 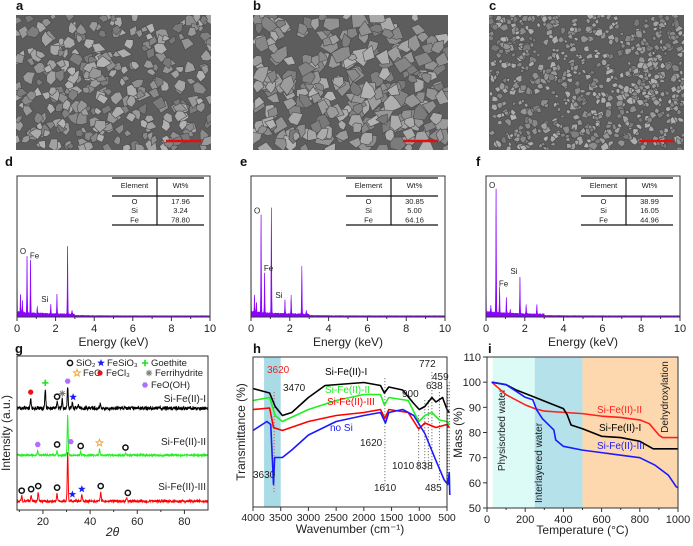 I want to click on y-axis-label: Transmittance (%), so click(x=241, y=432).